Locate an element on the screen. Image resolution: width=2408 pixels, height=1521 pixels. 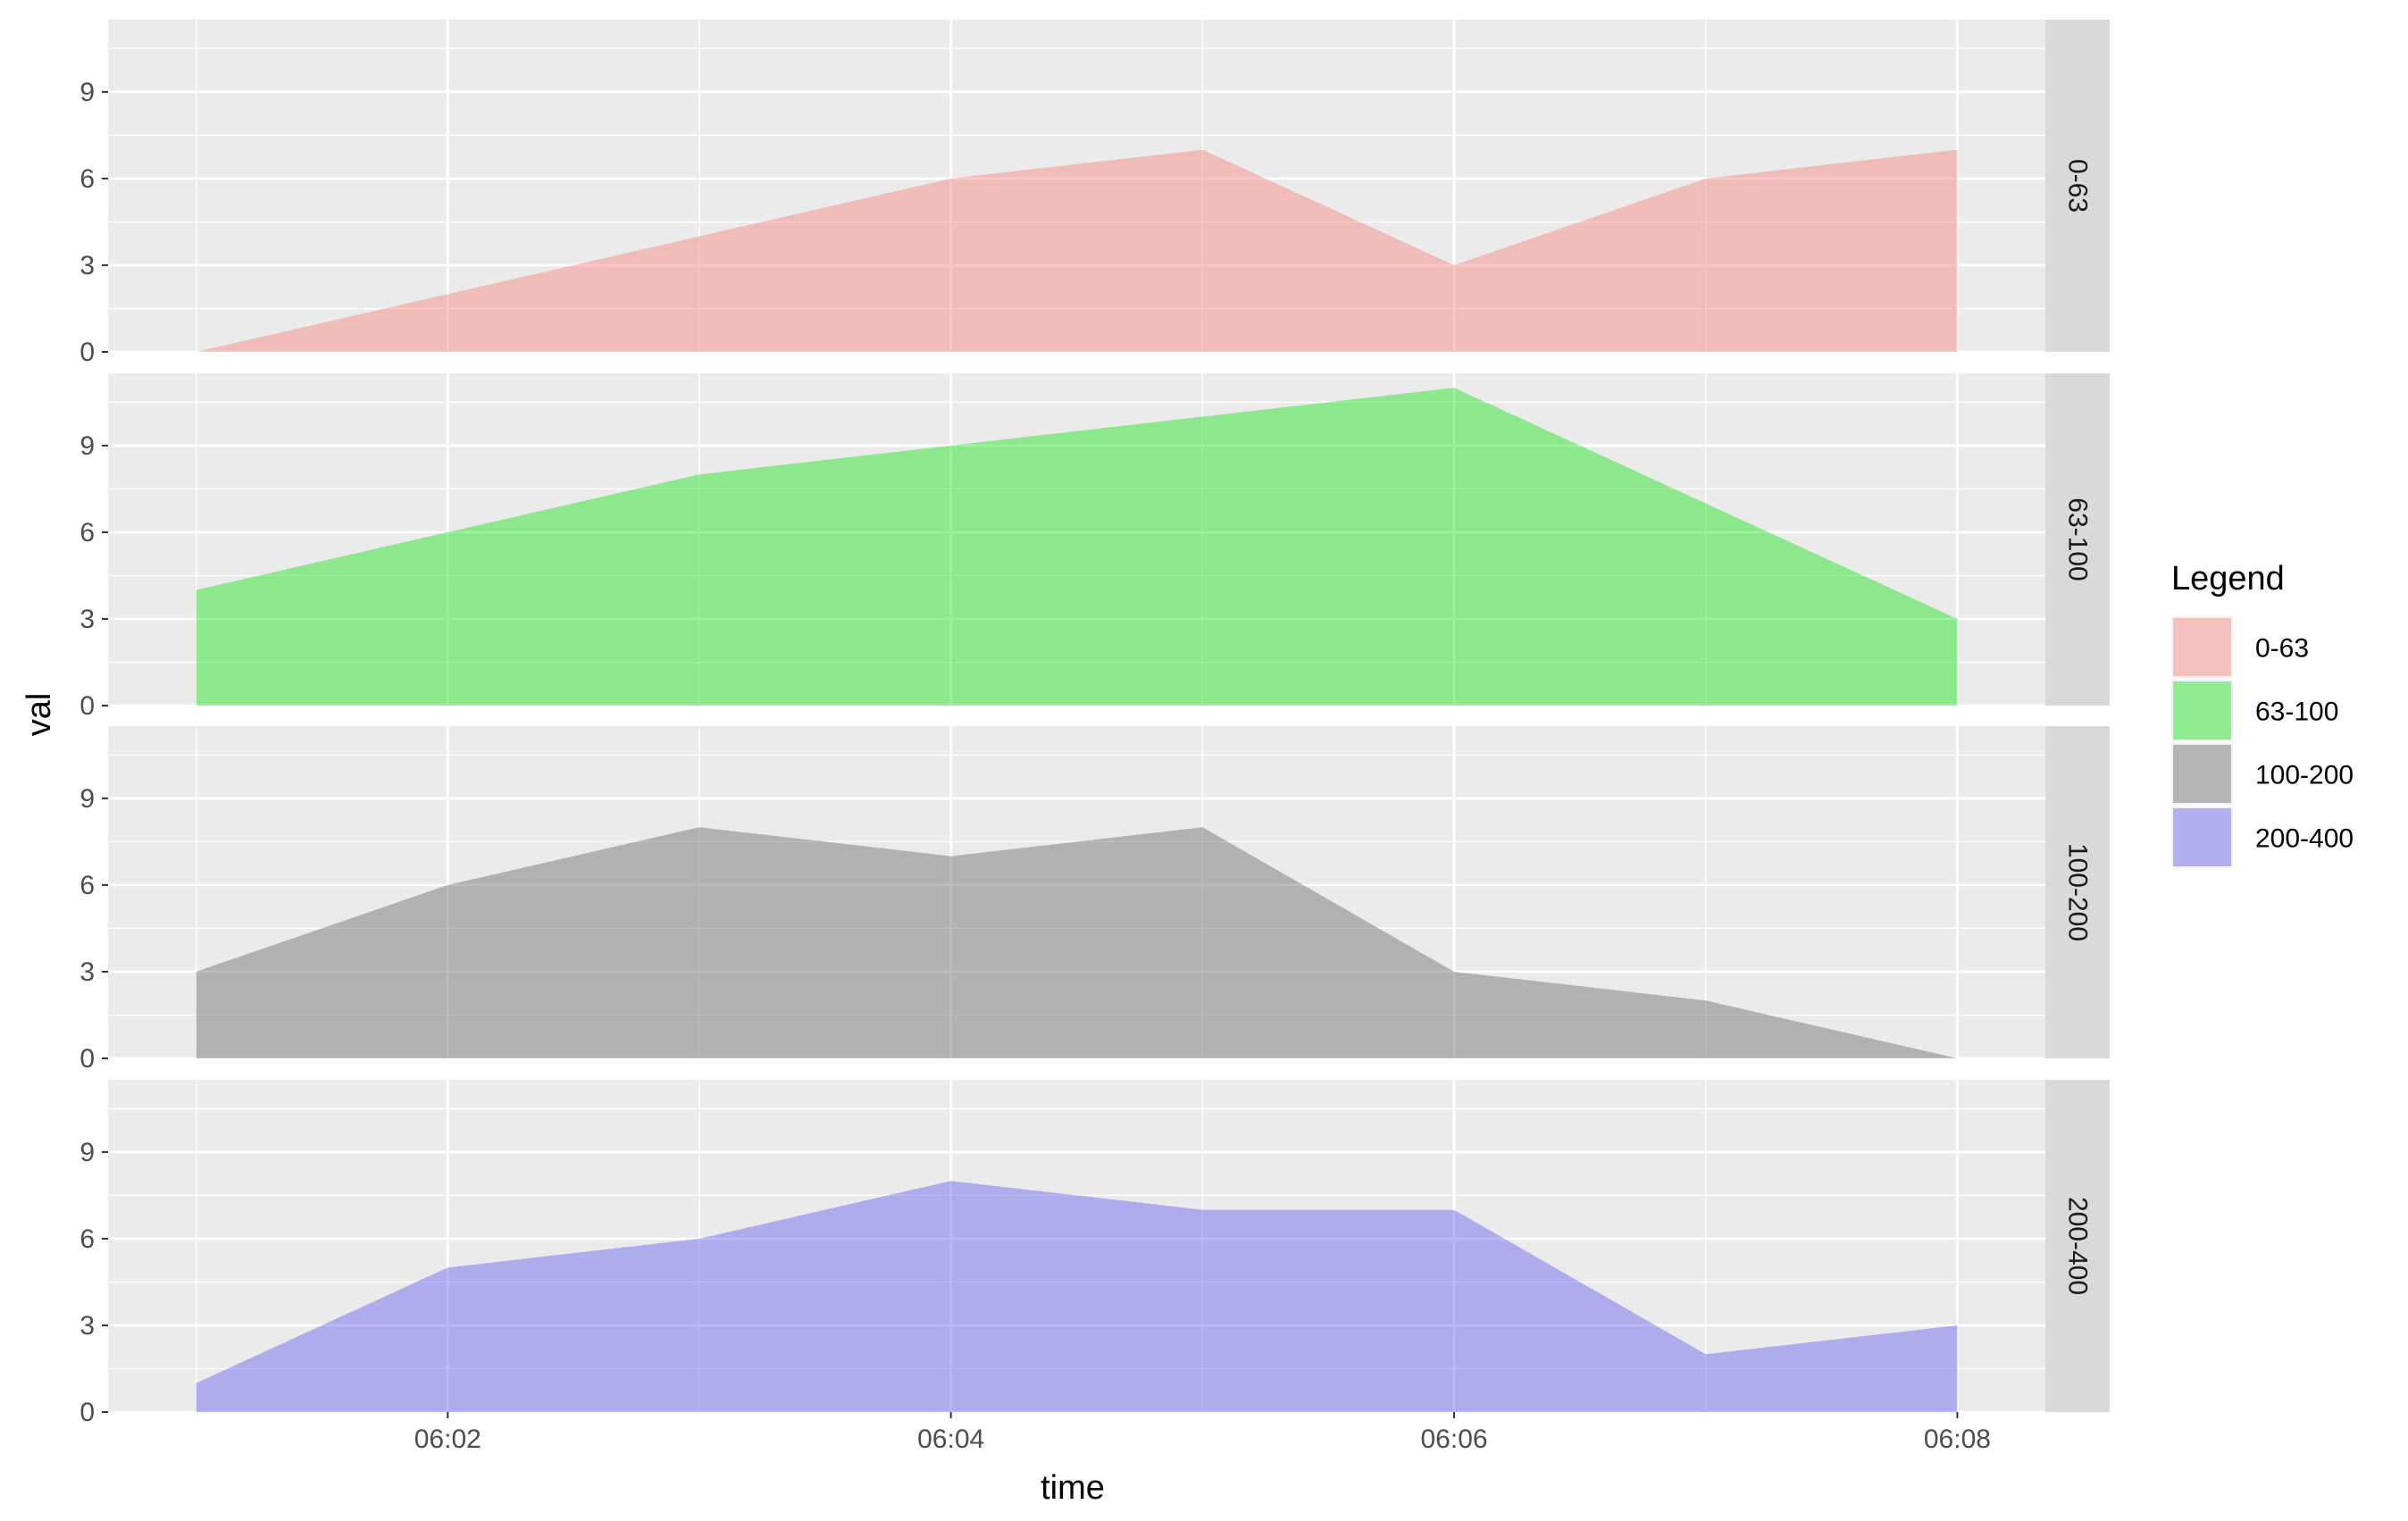
legend-item-100-200: 100-200 is located at coordinates (2262, 774).